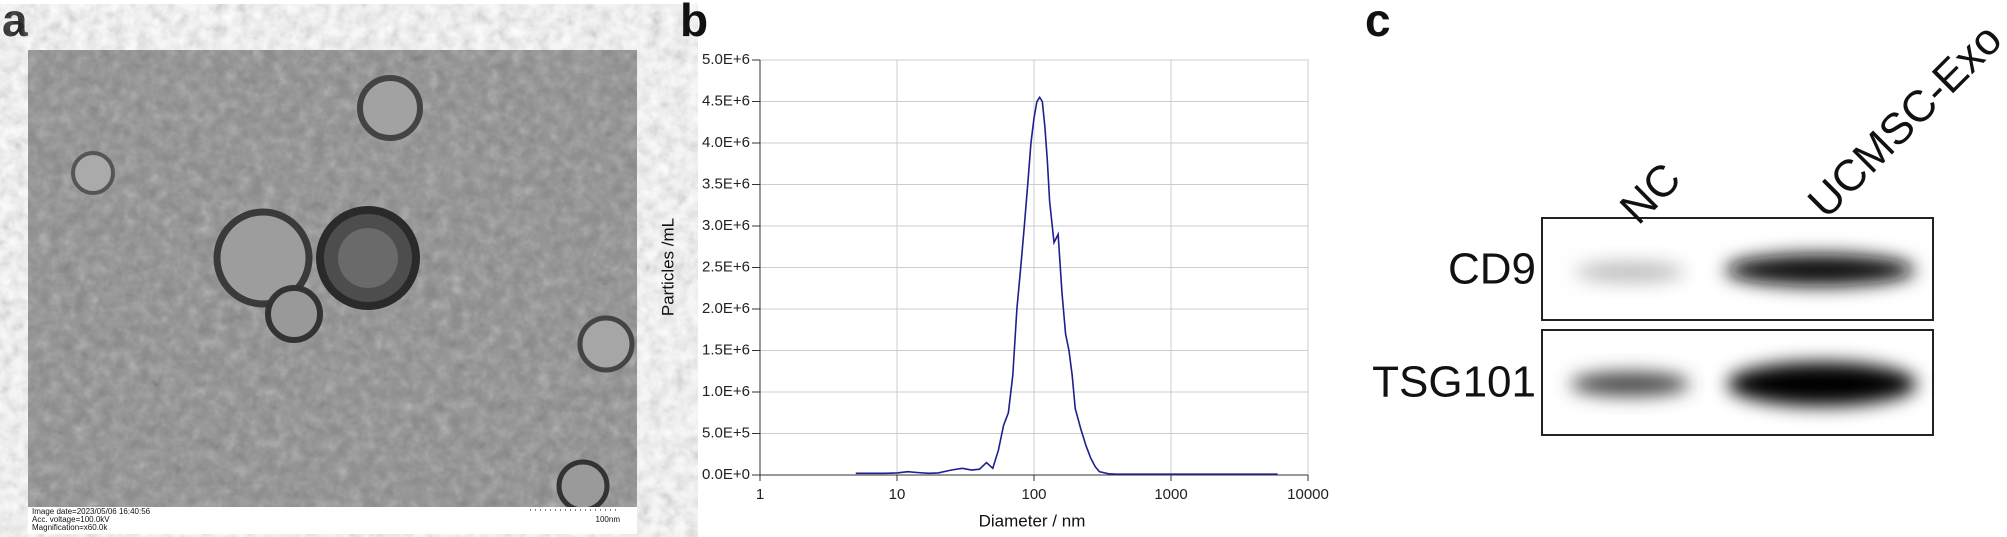  Describe the element at coordinates (1378, 23) in the screenshot. I see `panel-label: c` at that location.